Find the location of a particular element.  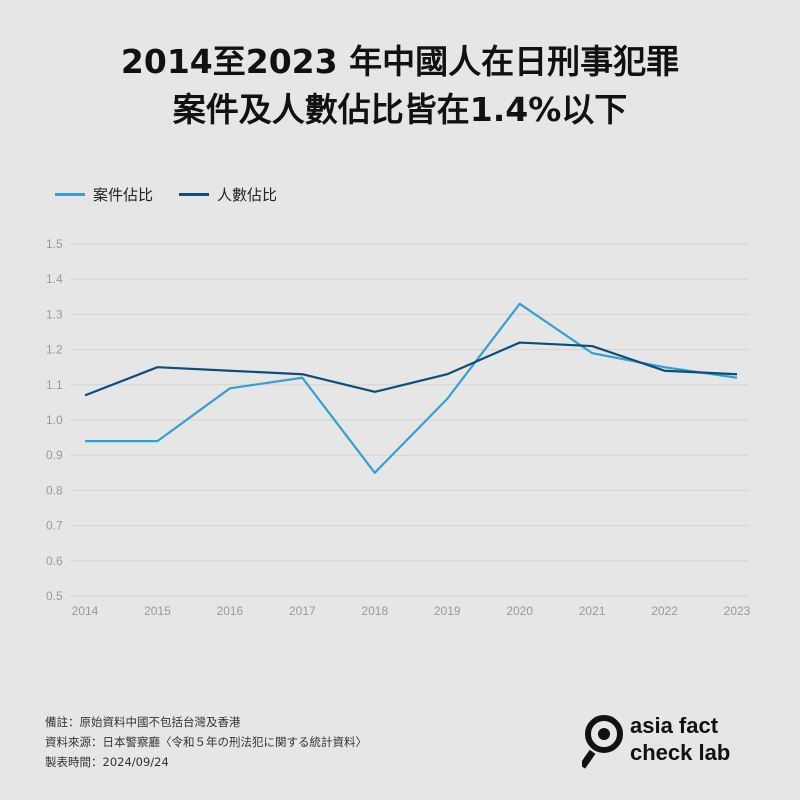

date-note: 製表時間：2024/09/24 is located at coordinates (107, 762).